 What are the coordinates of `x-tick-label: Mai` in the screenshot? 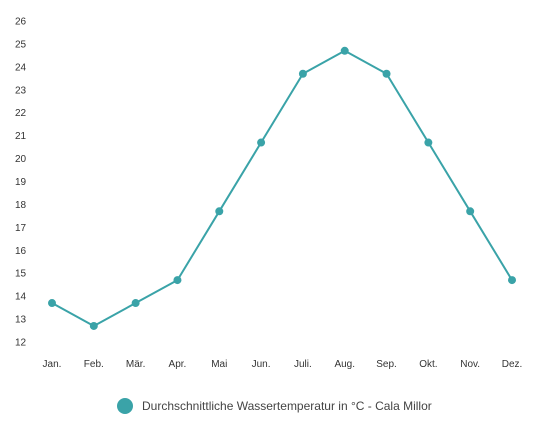 It's located at (219, 364).